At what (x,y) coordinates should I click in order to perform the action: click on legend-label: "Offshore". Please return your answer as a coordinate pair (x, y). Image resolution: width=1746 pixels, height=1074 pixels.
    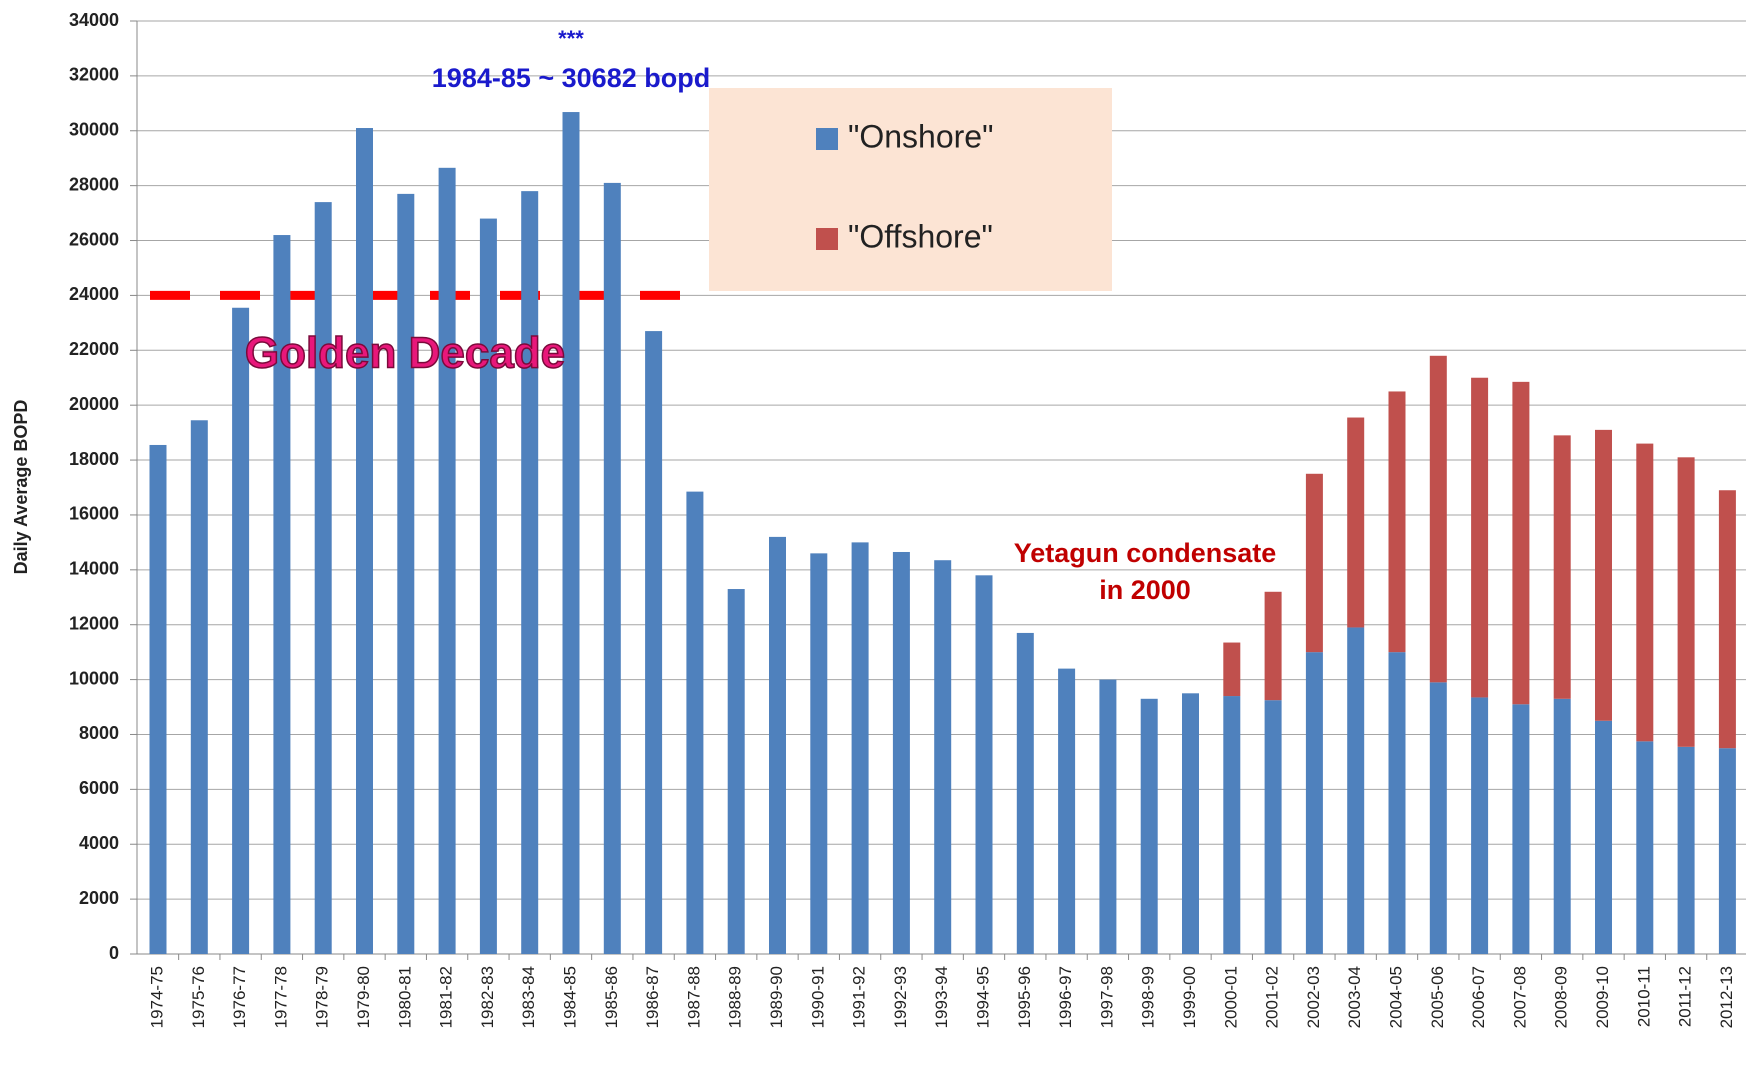
    Looking at the image, I should click on (920, 236).